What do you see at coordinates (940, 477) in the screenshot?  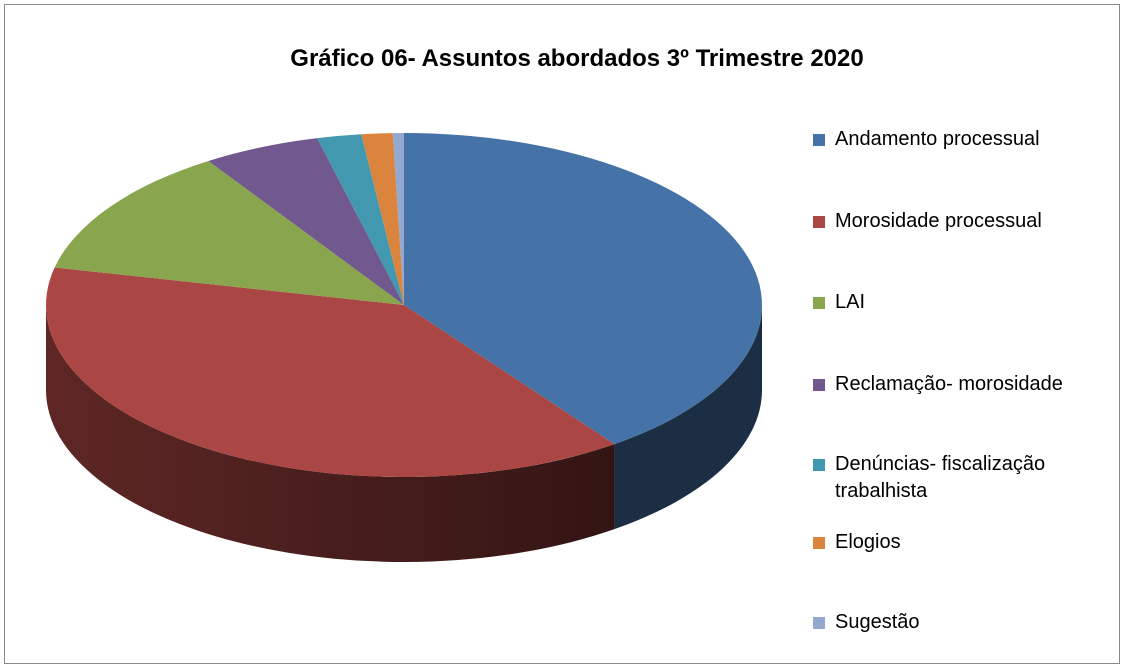 I see `legend-label: Denúncias- fiscalização trabalhista` at bounding box center [940, 477].